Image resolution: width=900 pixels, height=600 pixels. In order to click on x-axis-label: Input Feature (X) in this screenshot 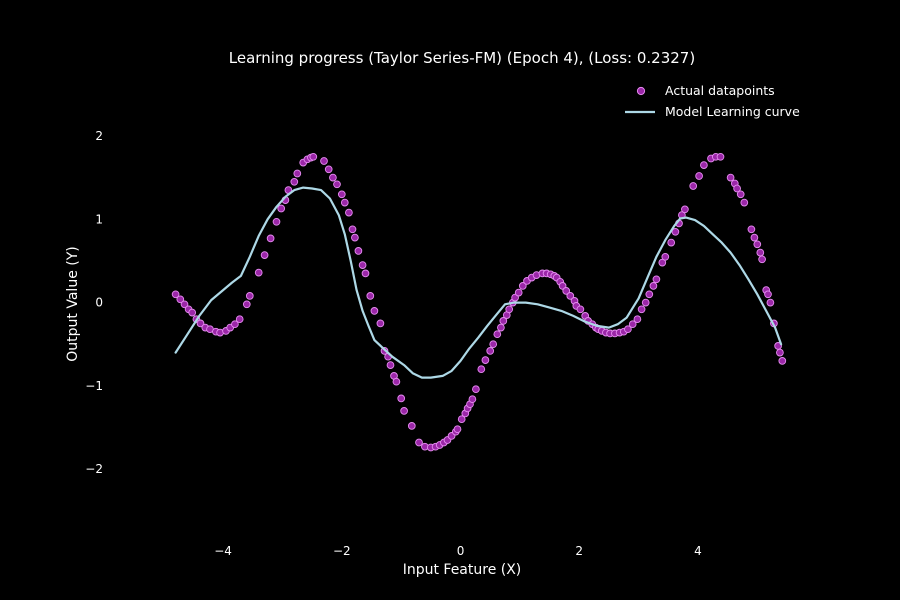, I will do `click(462, 570)`.